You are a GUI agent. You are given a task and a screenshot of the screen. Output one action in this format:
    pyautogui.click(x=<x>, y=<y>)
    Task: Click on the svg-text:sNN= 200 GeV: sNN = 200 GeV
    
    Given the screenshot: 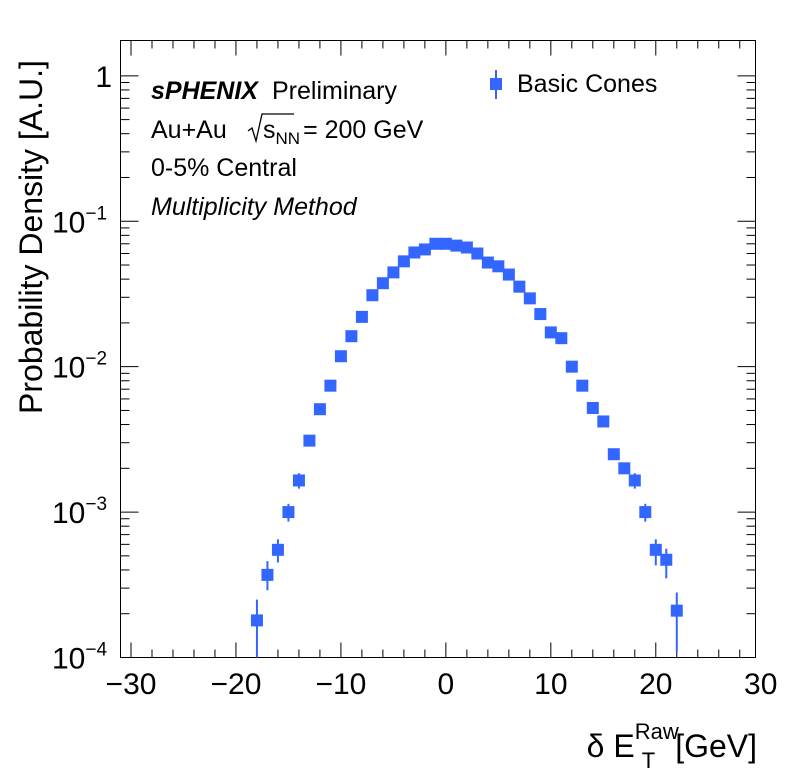 What is the action you would take?
    pyautogui.click(x=343, y=132)
    